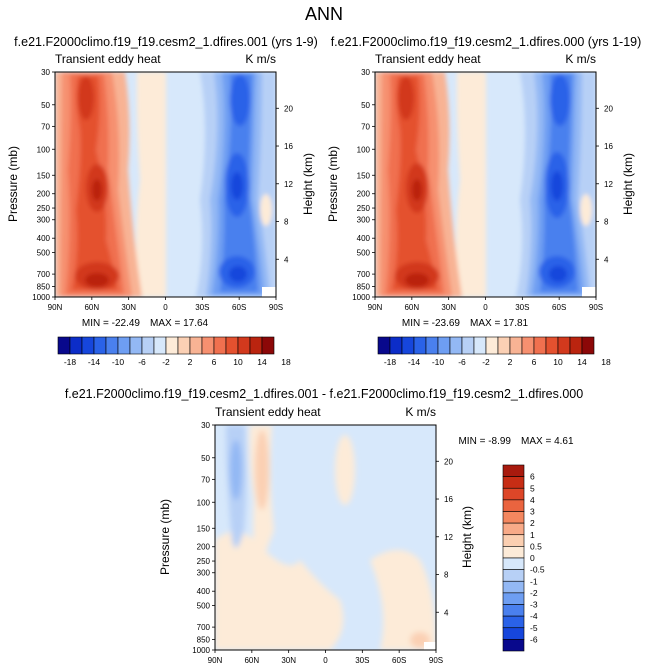 The image size is (648, 671). Describe the element at coordinates (70, 362) in the screenshot. I see `colorbar-label: -18` at that location.